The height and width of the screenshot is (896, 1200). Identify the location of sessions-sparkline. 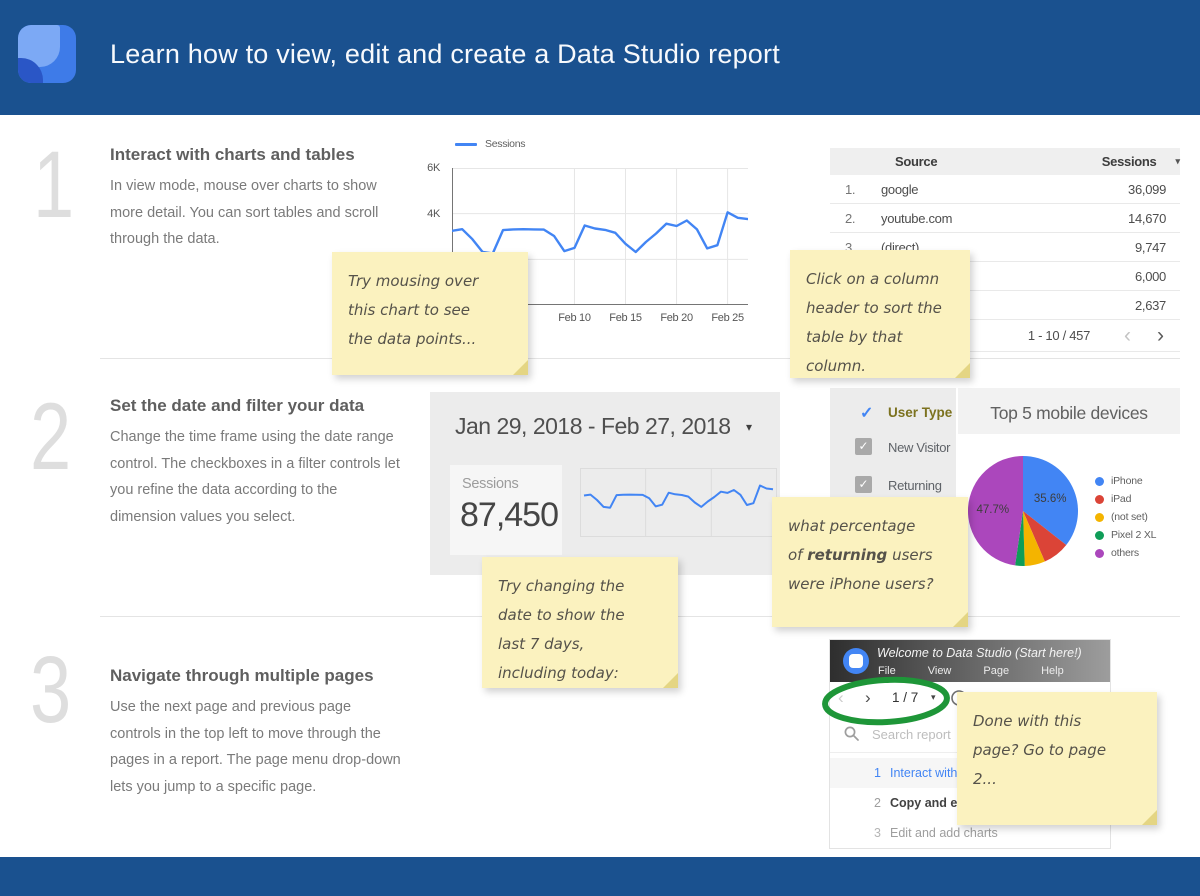
(678, 502).